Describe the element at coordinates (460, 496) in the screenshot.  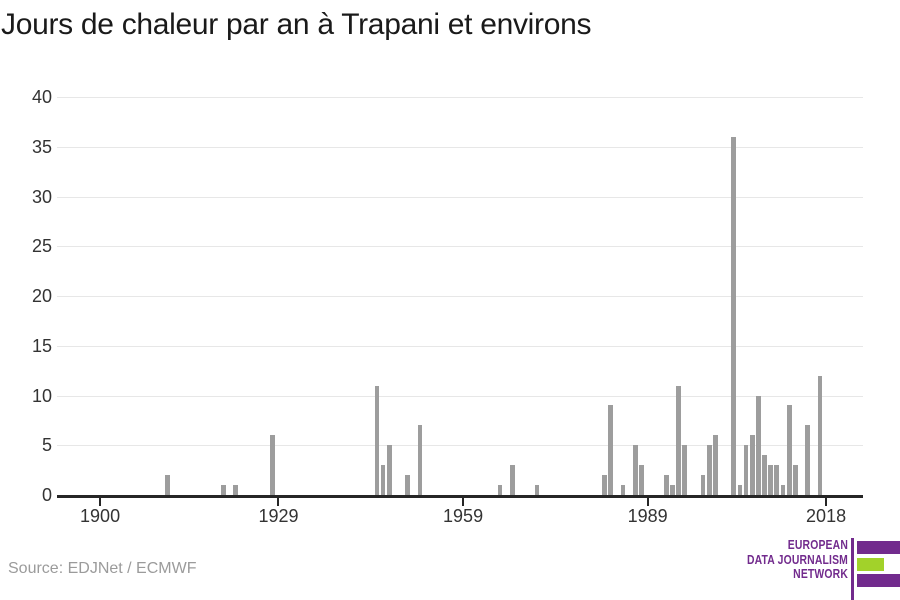
I see `x-axis-line` at that location.